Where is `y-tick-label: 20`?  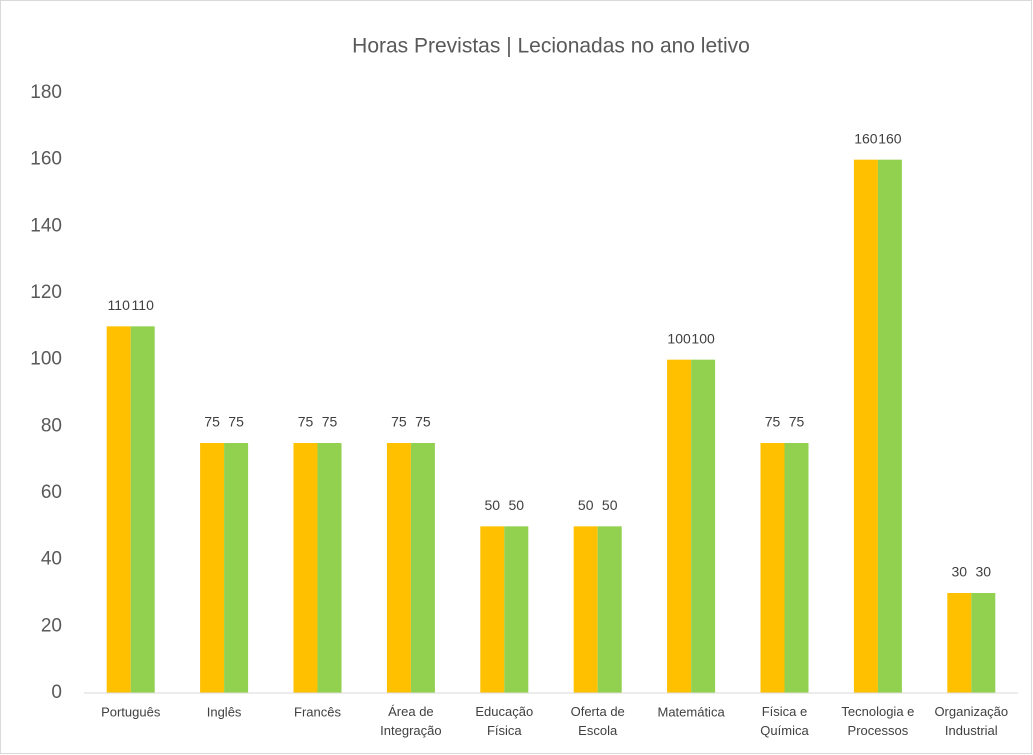
y-tick-label: 20 is located at coordinates (51, 625).